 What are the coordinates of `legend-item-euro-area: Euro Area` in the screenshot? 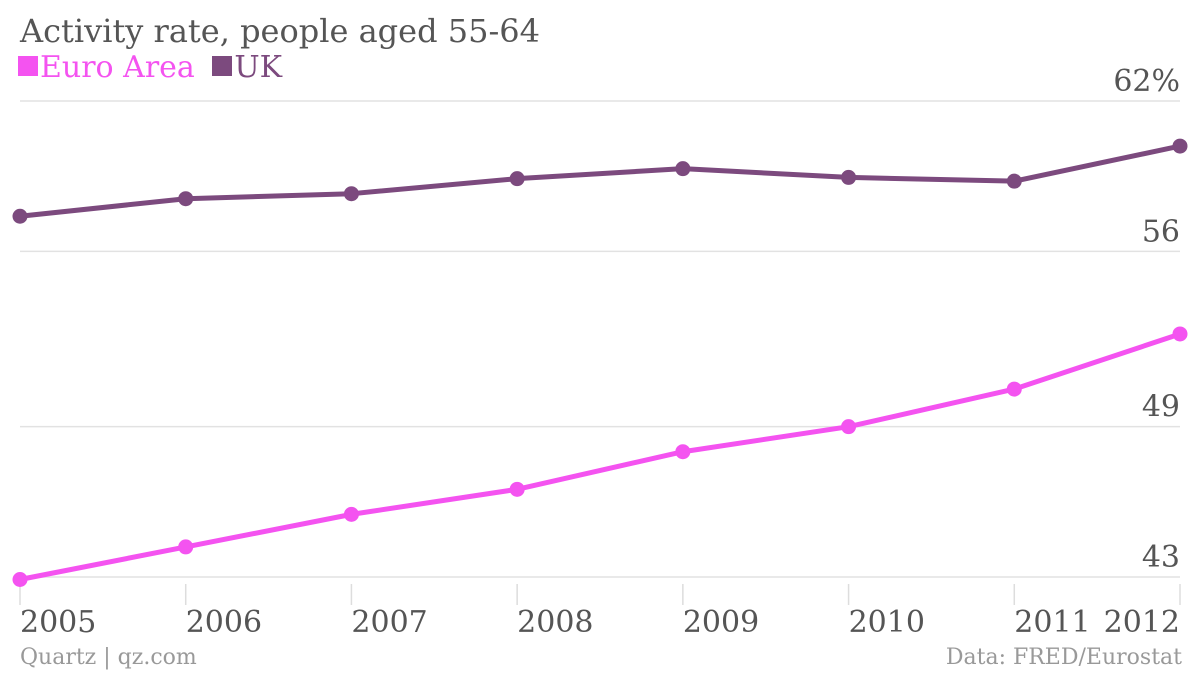 It's located at (106, 68).